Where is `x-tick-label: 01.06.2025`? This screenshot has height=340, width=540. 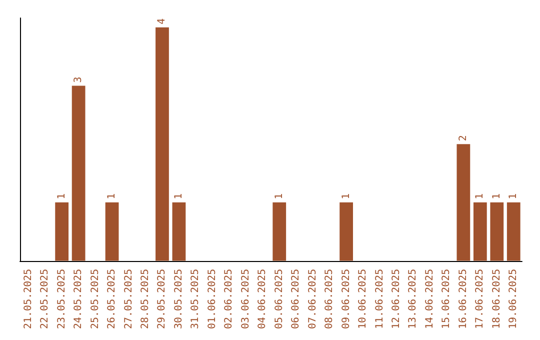
x-tick-label: 01.06.2025 is located at coordinates (212, 299).